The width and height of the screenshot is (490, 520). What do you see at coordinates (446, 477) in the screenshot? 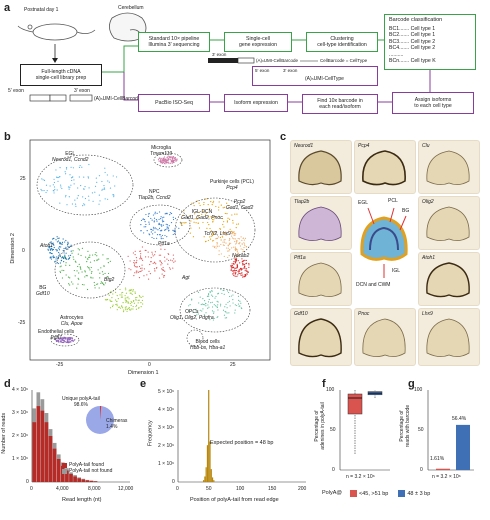
I see `bar-g-n: n = 3.2 × 10⁶` at bounding box center [446, 477].